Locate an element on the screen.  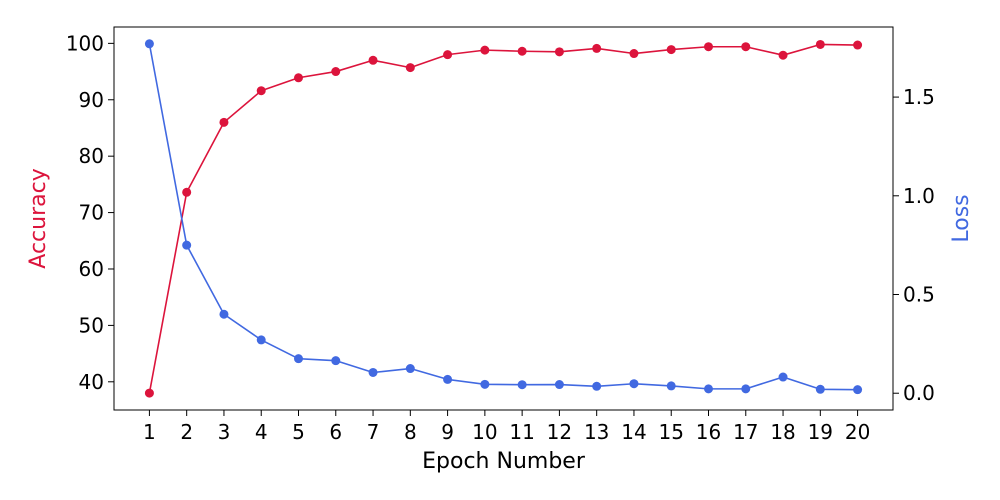
right-axis: 0.0 0.5 1.0 1.5 is located at coordinates (914, 245).